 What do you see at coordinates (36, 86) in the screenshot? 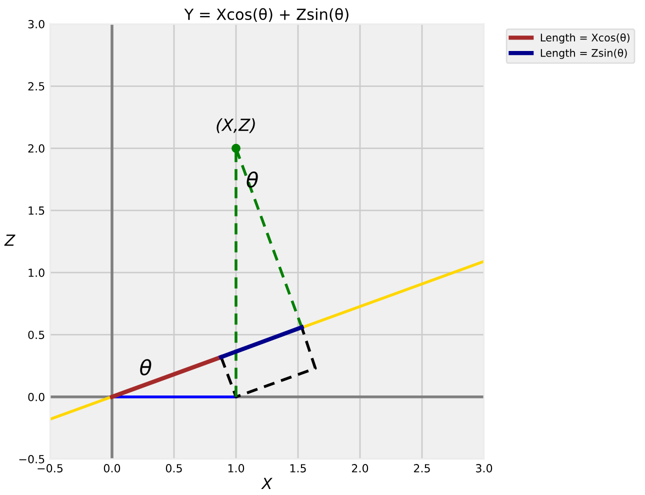
I see `y-tick-label: 2.5` at bounding box center [36, 86].